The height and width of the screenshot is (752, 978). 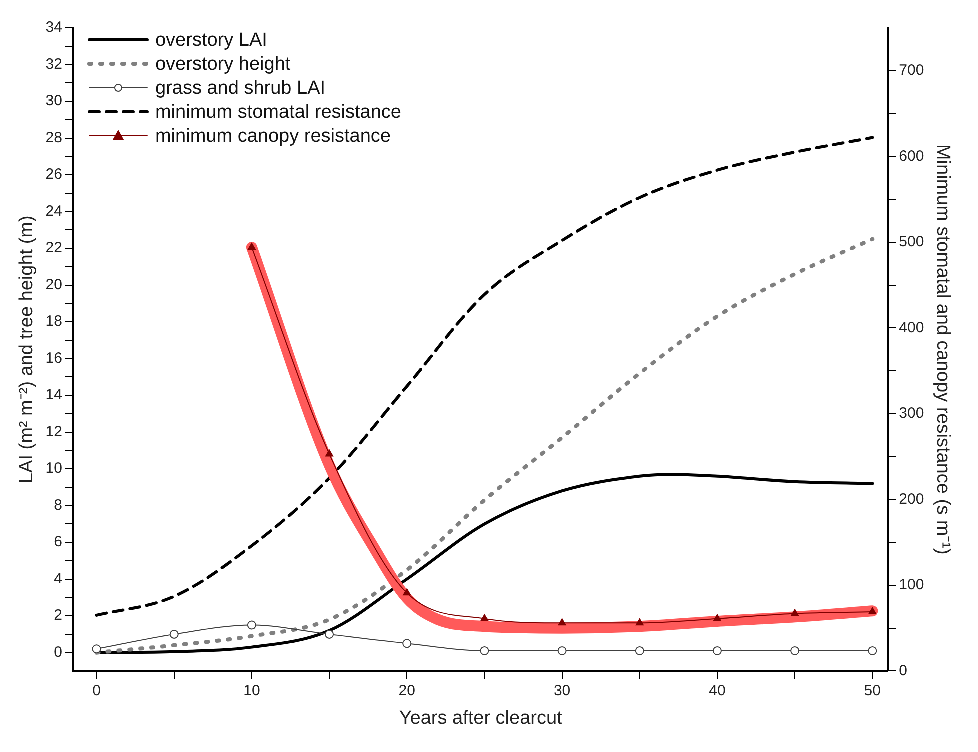 I want to click on y2-tick-label: 400, so click(x=911, y=327).